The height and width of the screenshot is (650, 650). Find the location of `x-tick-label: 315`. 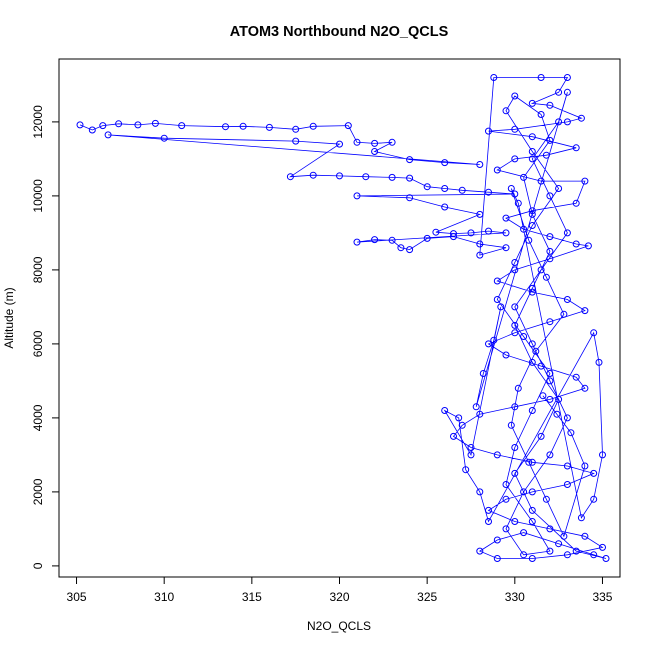

x-tick-label: 315 is located at coordinates (252, 597).